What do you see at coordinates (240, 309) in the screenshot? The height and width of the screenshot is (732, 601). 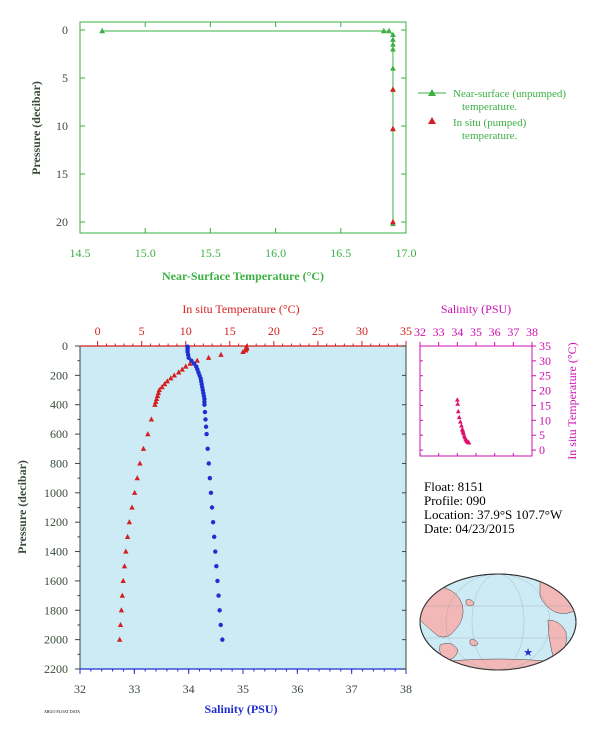 I see `temperature-axis-label: In situ Temperature (°C)` at bounding box center [240, 309].